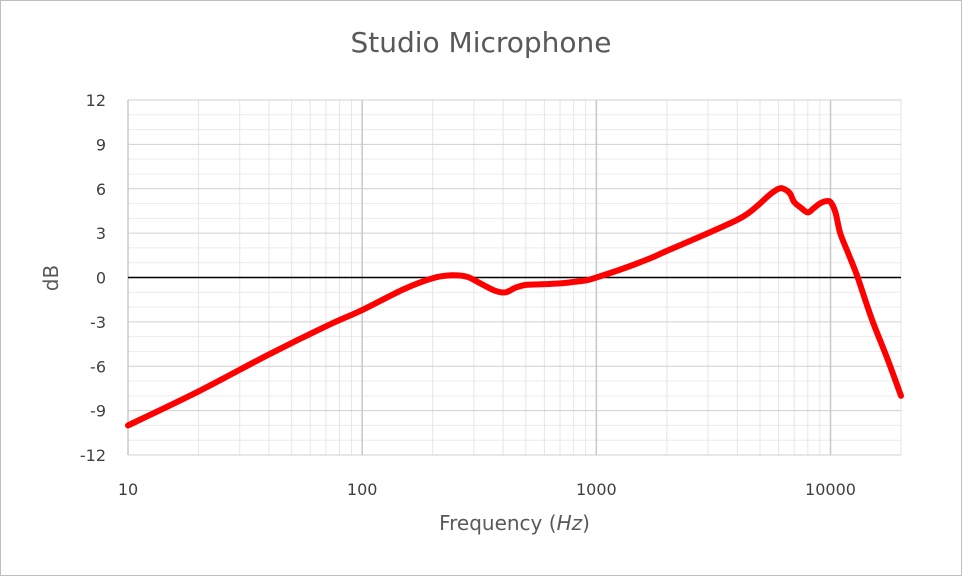  What do you see at coordinates (51, 278) in the screenshot?
I see `y-axis-label: dB` at bounding box center [51, 278].